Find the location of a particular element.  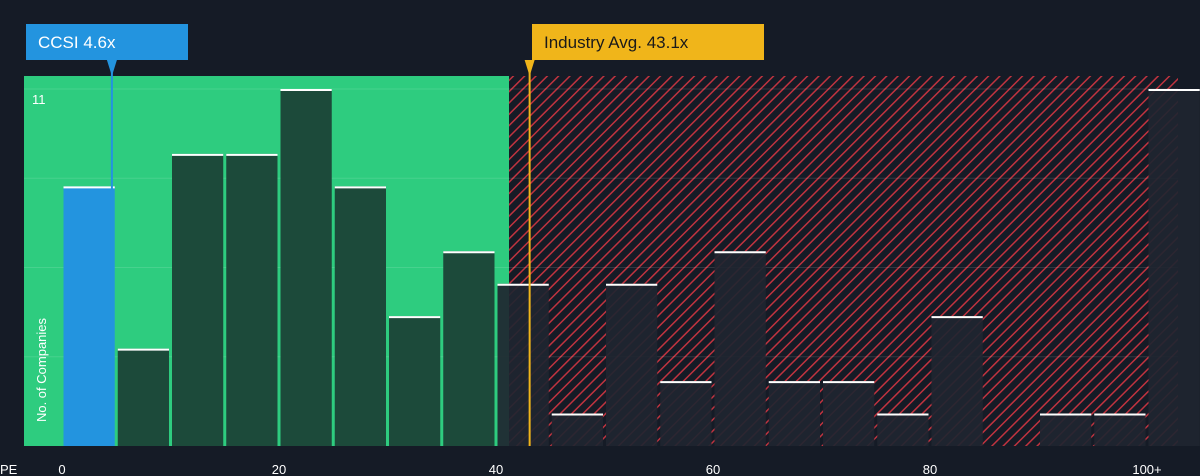

x-tick-label: 40 is located at coordinates (496, 469).